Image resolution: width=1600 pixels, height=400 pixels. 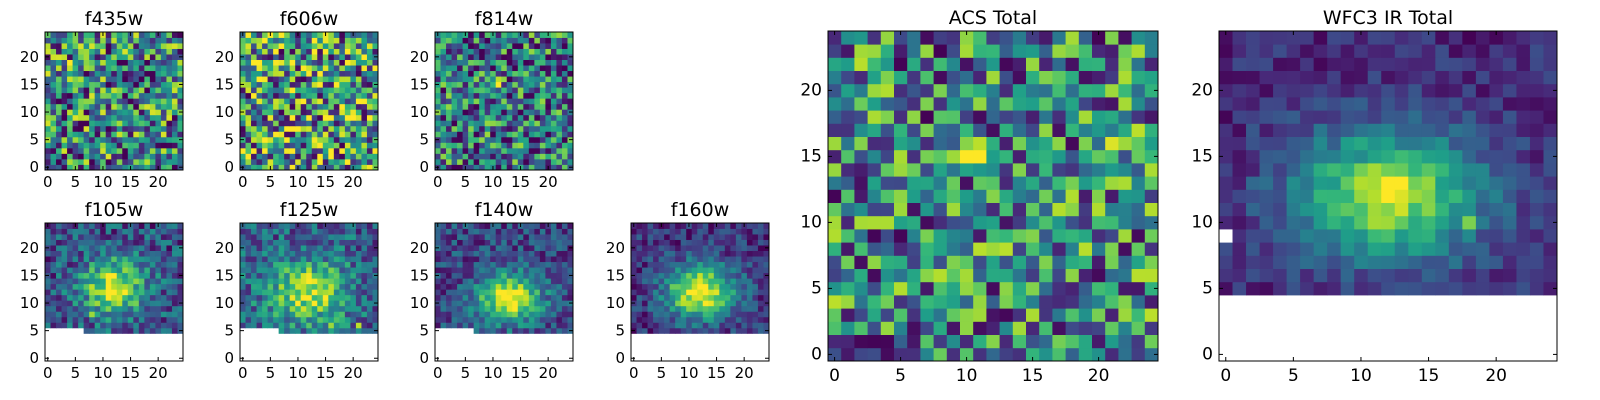 What do you see at coordinates (504, 210) in the screenshot?
I see `panel-title: f140w` at bounding box center [504, 210].